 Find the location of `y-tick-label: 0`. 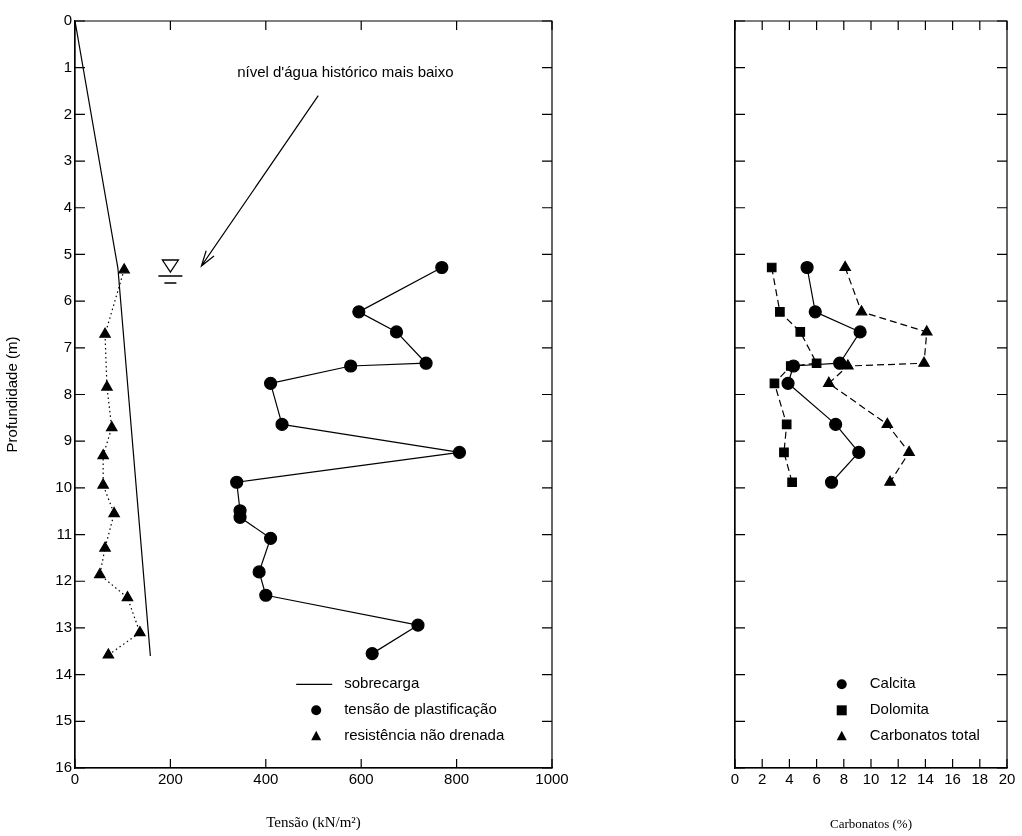

y-tick-label: 0 is located at coordinates (67, 20).